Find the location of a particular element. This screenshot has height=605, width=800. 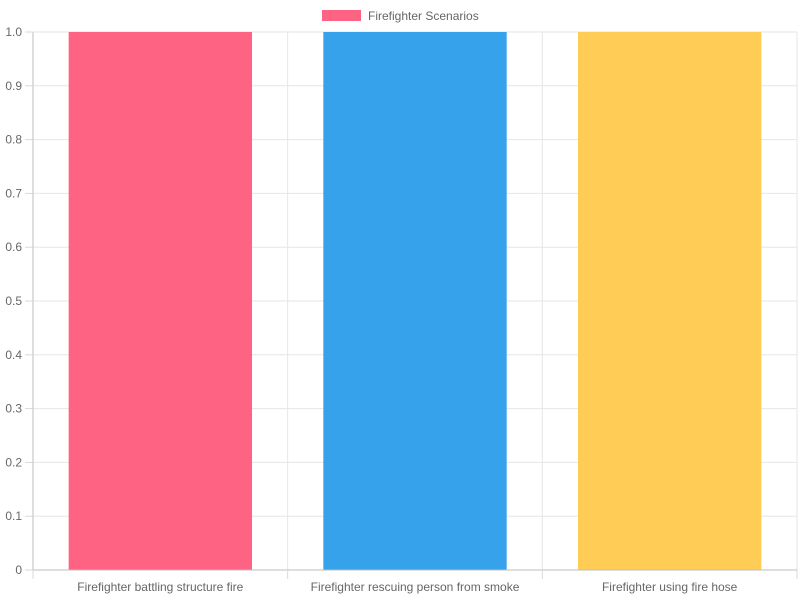

y-tick-label: 0.2 is located at coordinates (13, 462).